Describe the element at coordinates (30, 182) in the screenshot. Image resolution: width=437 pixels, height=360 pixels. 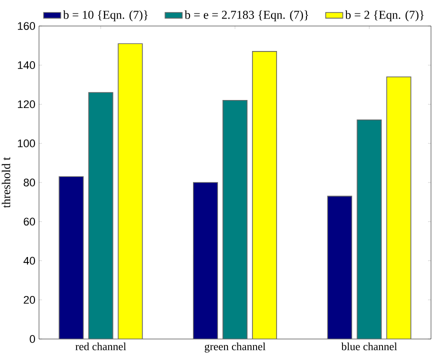
I see `y-tick-label: 80` at that location.